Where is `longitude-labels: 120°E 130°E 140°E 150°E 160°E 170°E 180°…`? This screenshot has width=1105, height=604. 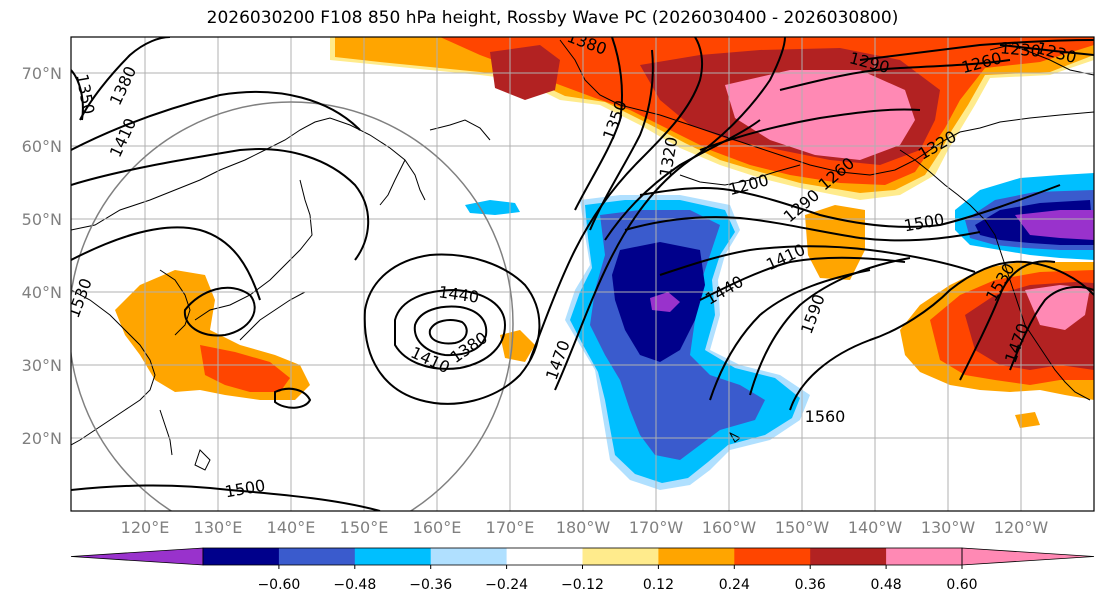
longitude-labels: 120°E 130°E 140°E 150°E 160°E 170°E 180°… is located at coordinates (585, 527).